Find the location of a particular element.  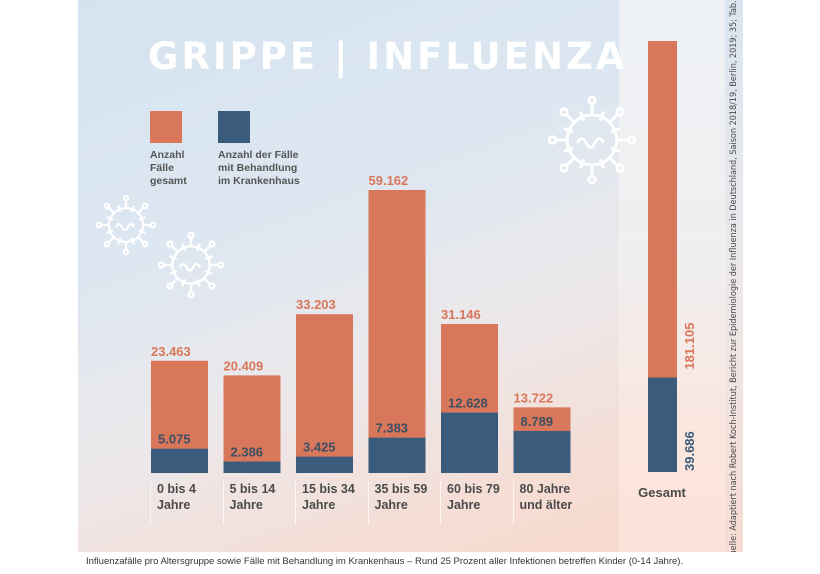

legend-swatch-hospital is located at coordinates (234, 127).